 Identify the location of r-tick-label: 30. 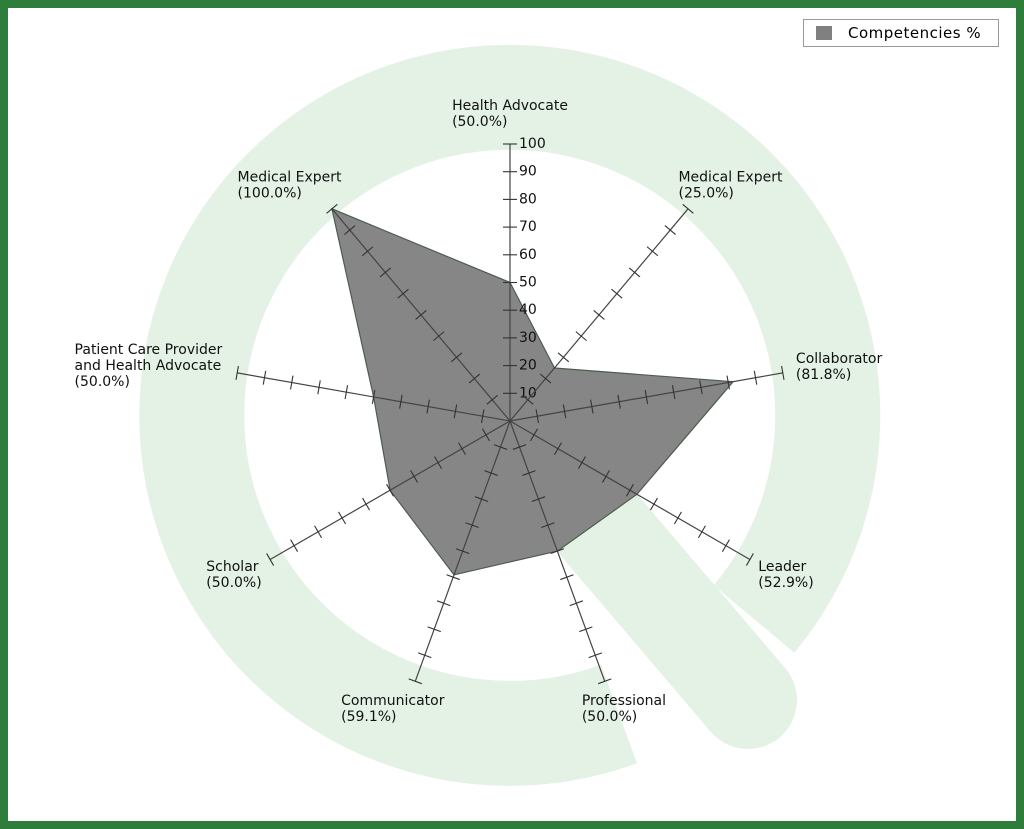
(528, 338).